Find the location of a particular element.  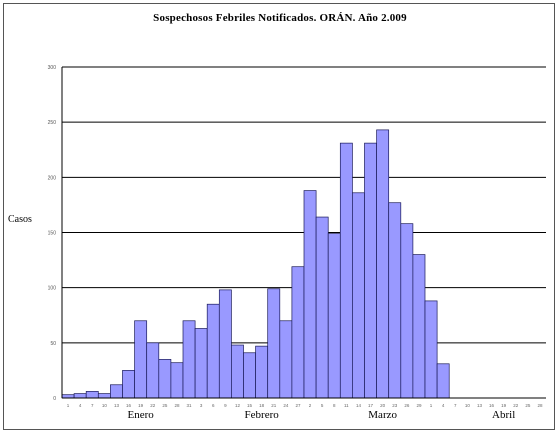

x-tick-label: 29 is located at coordinates (419, 405).